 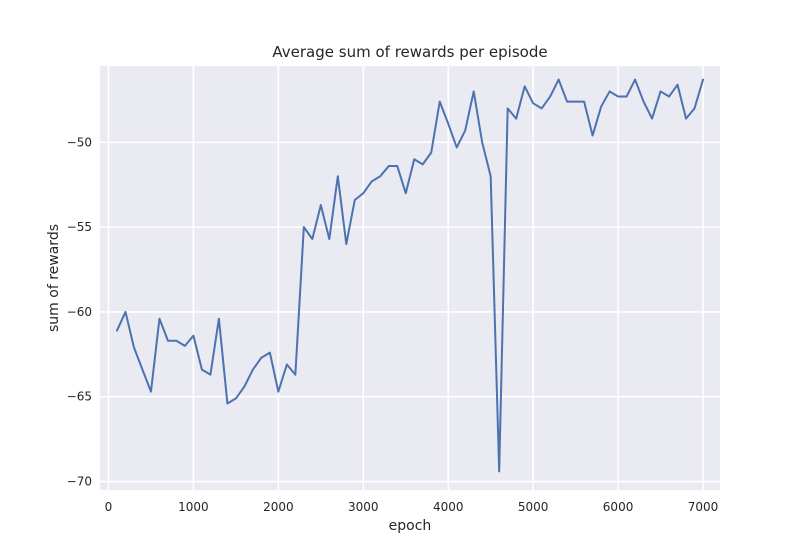 What do you see at coordinates (79, 312) in the screenshot?
I see `y-tick-label: −60` at bounding box center [79, 312].